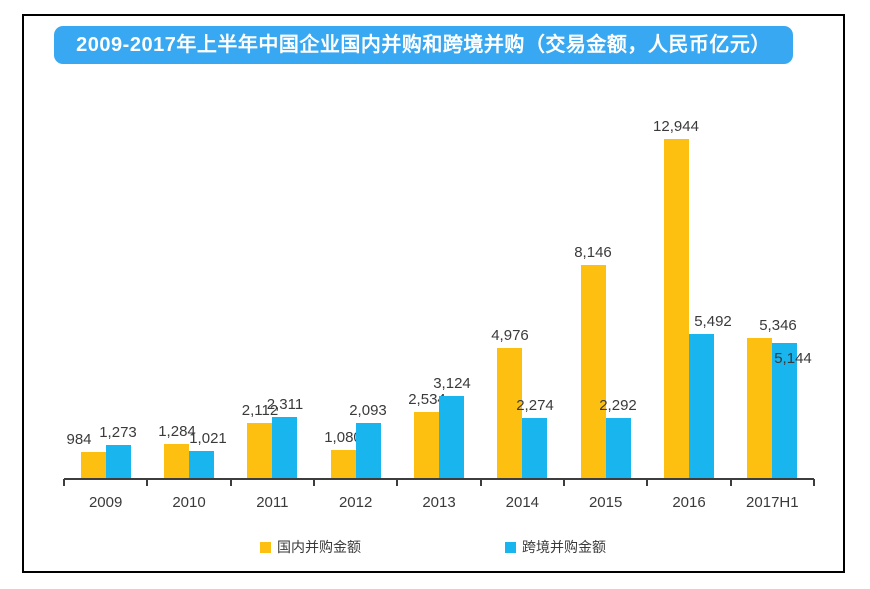 The width and height of the screenshot is (870, 589). I want to click on value-label-domestic-2013: 2,534, so click(427, 399).